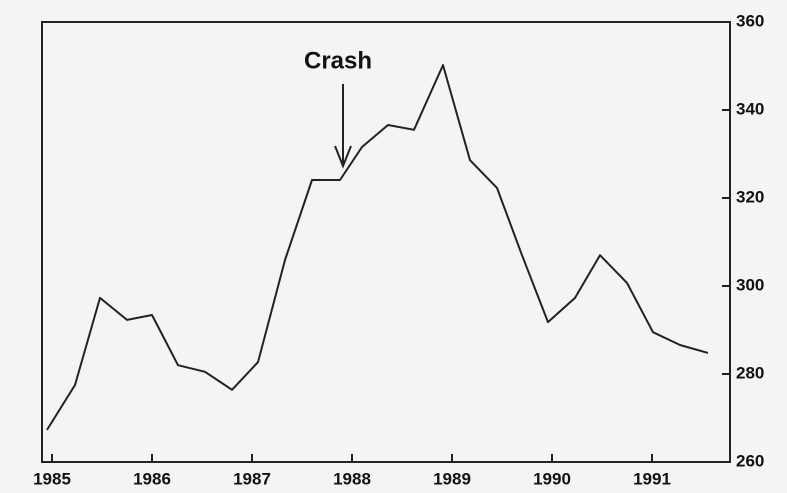  Describe the element at coordinates (750, 108) in the screenshot. I see `y-tick-label: 340` at that location.